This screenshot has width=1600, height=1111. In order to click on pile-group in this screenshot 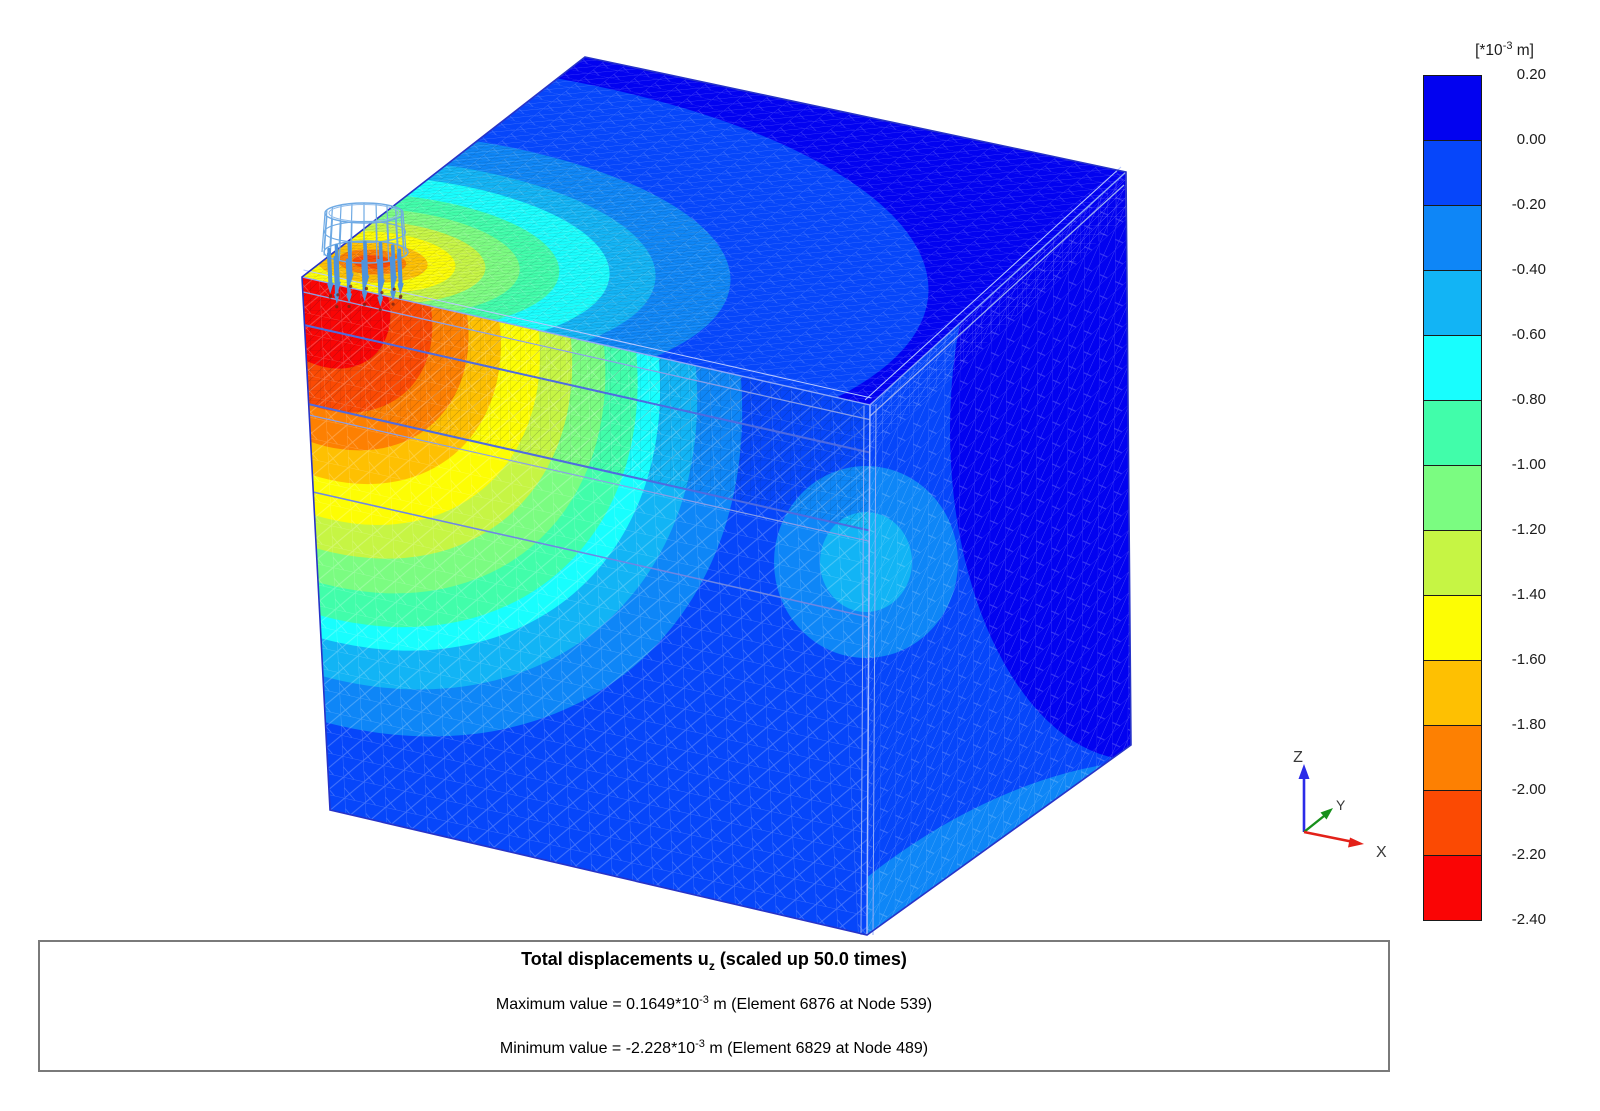, I will do `click(365, 257)`.